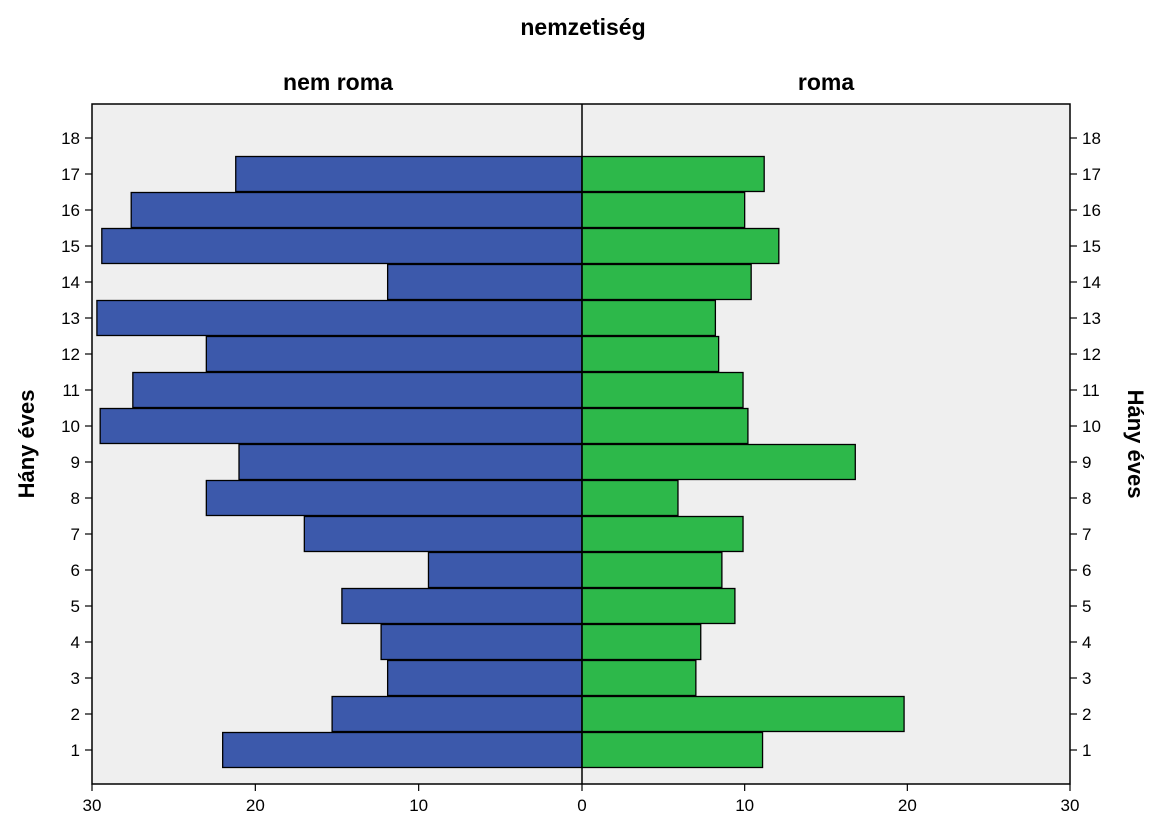 The image size is (1152, 825). What do you see at coordinates (582, 27) in the screenshot?
I see `chart-title: nemzetiség` at bounding box center [582, 27].